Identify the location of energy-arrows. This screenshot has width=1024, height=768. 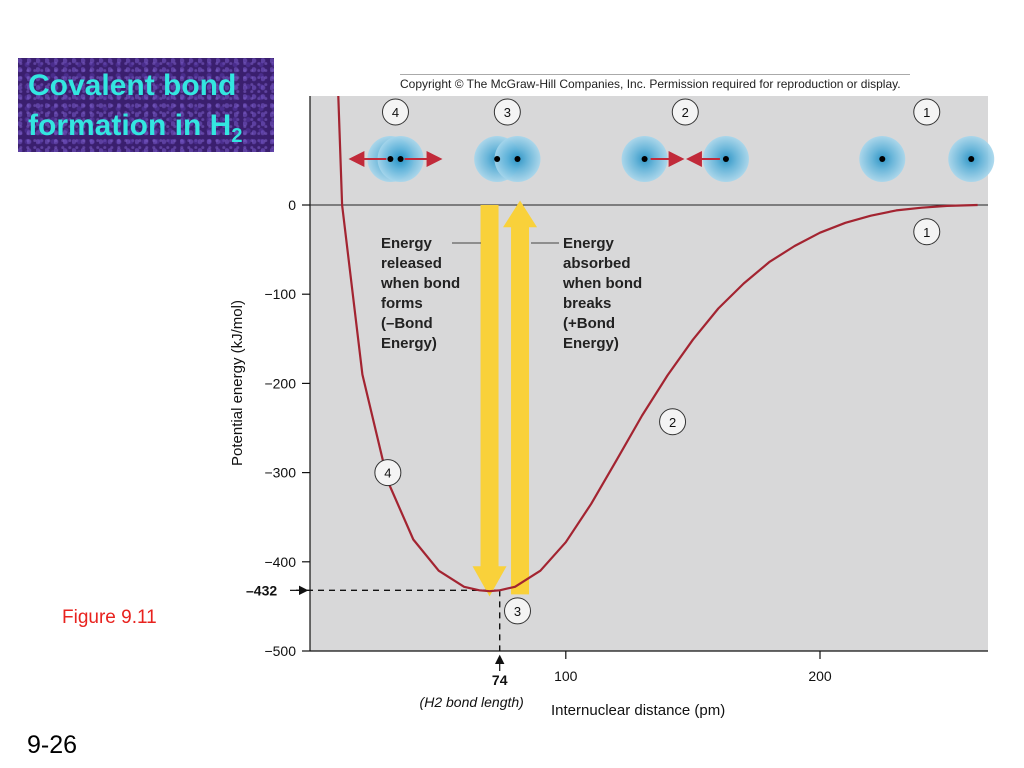
(505, 398).